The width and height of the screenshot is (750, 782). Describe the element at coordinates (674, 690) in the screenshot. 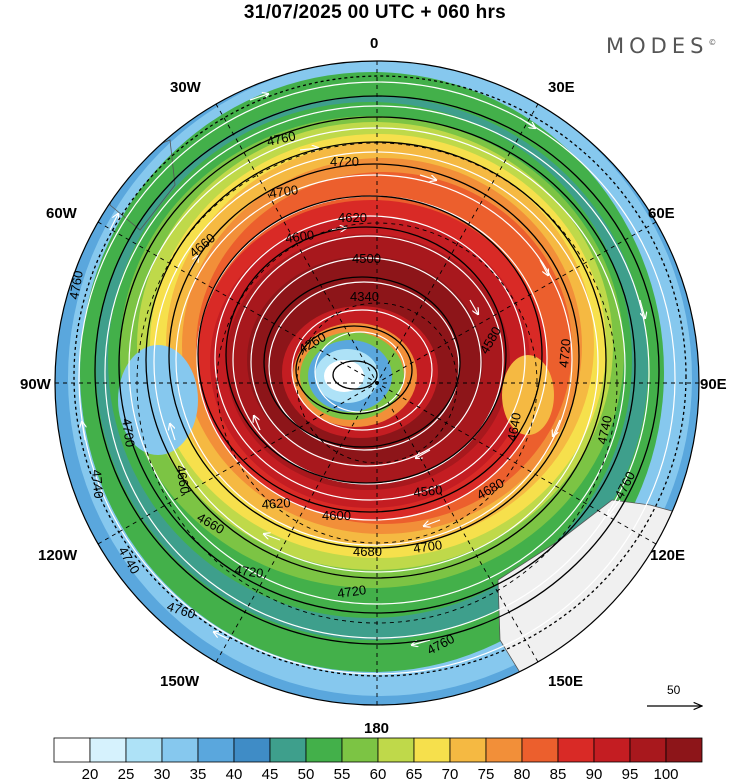

I see `vector-reference-value: 50` at that location.